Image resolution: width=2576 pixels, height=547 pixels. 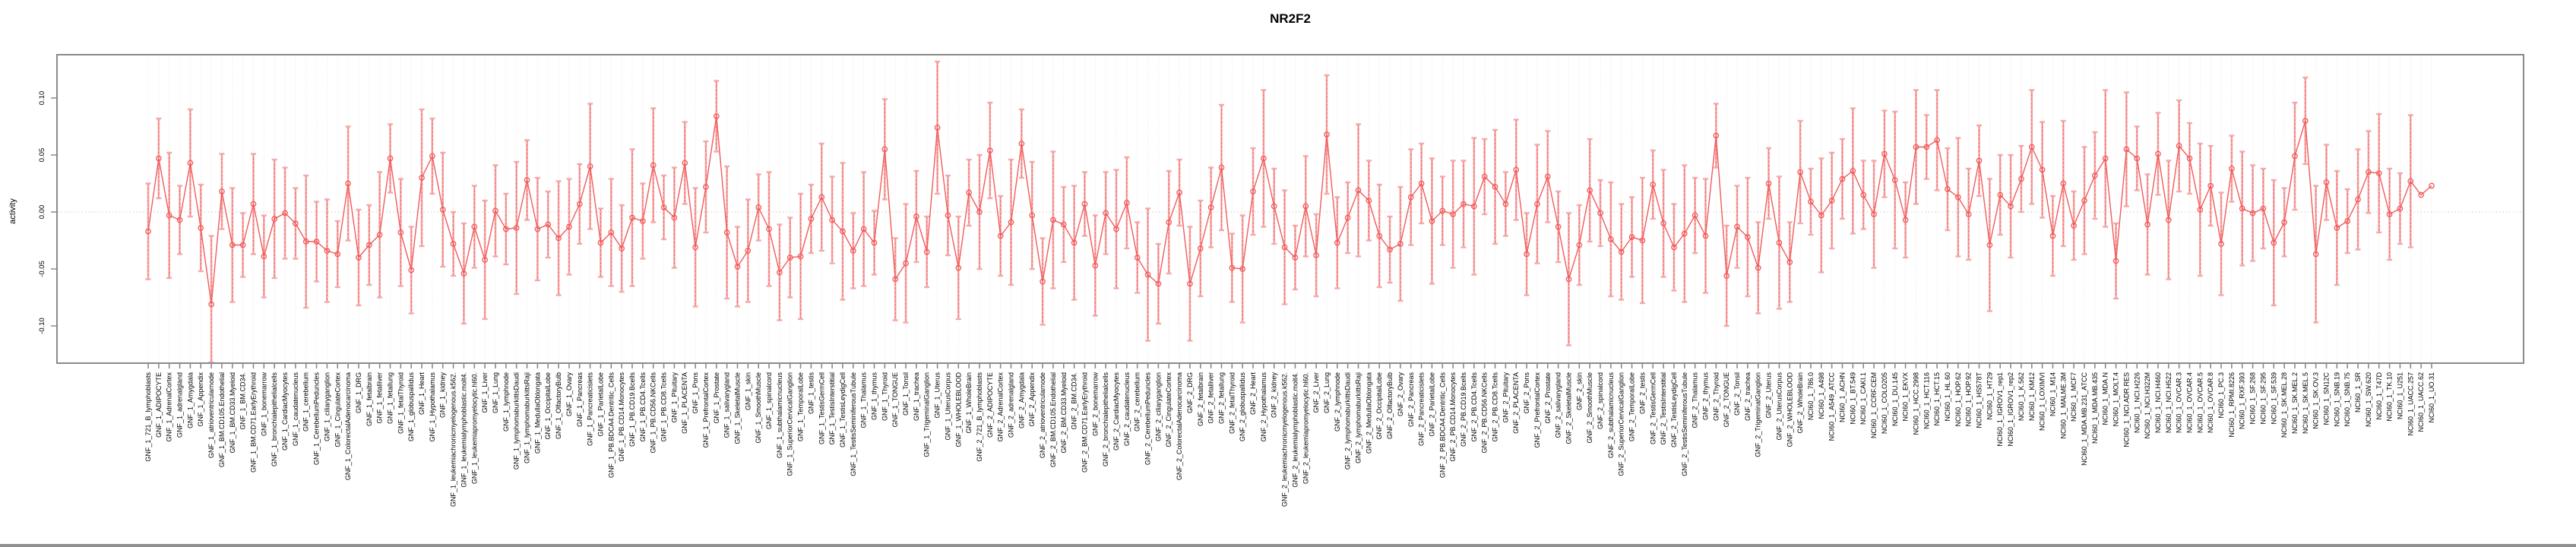 What do you see at coordinates (811, 393) in the screenshot?
I see `x-tick-label: GNF_1_testis` at bounding box center [811, 393].